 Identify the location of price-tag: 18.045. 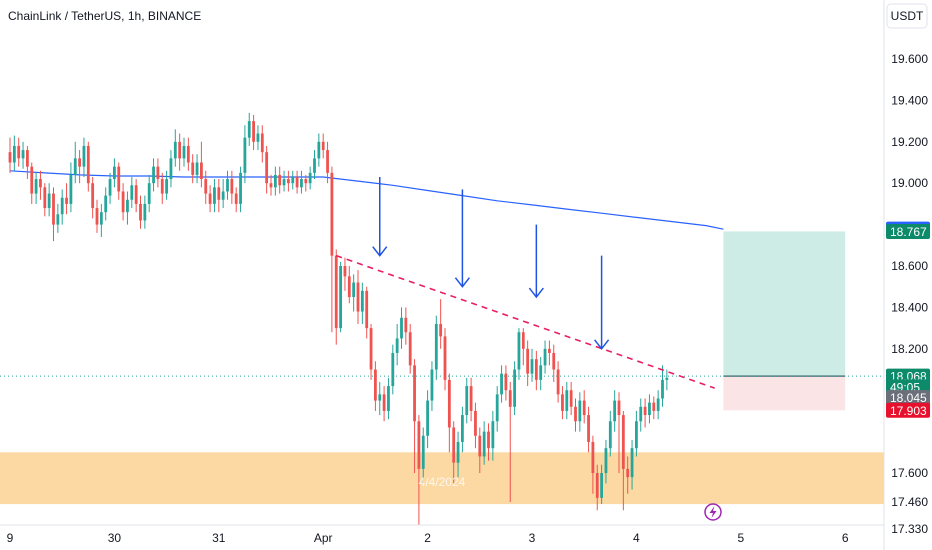
(908, 398).